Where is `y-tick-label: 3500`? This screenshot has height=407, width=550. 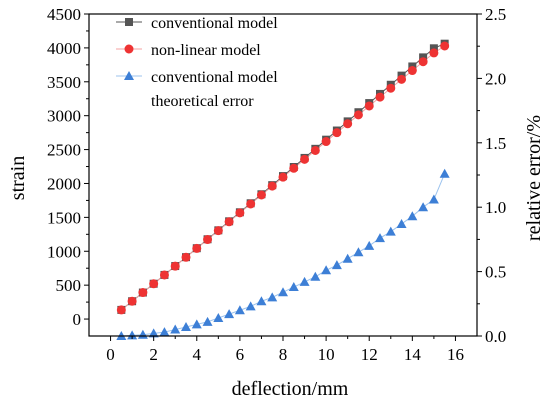 y-tick-label: 3500 is located at coordinates (64, 82).